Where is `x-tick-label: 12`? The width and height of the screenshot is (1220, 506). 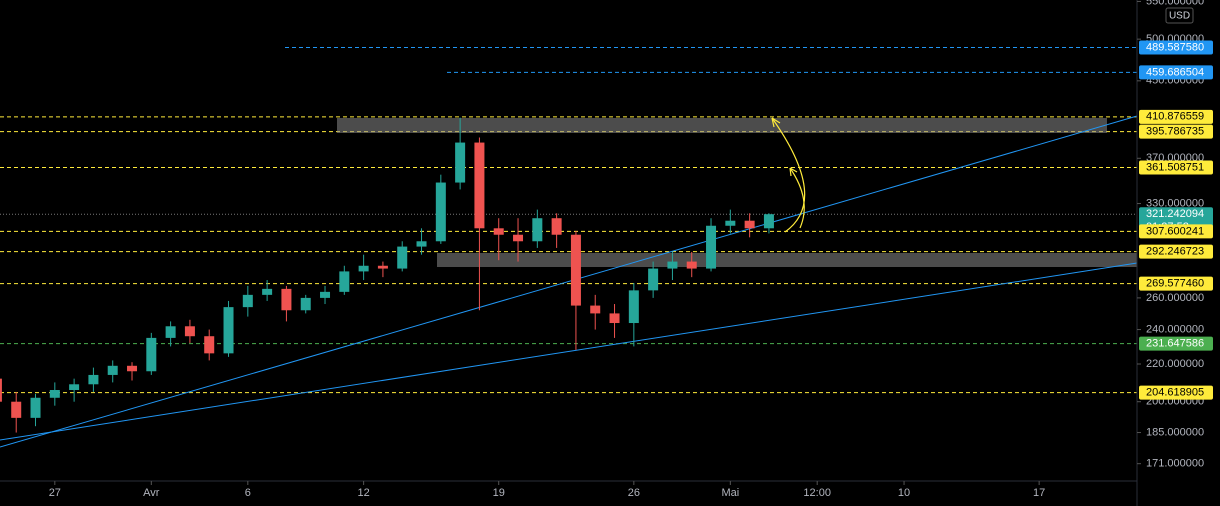
x-tick-label: 12 is located at coordinates (363, 493).